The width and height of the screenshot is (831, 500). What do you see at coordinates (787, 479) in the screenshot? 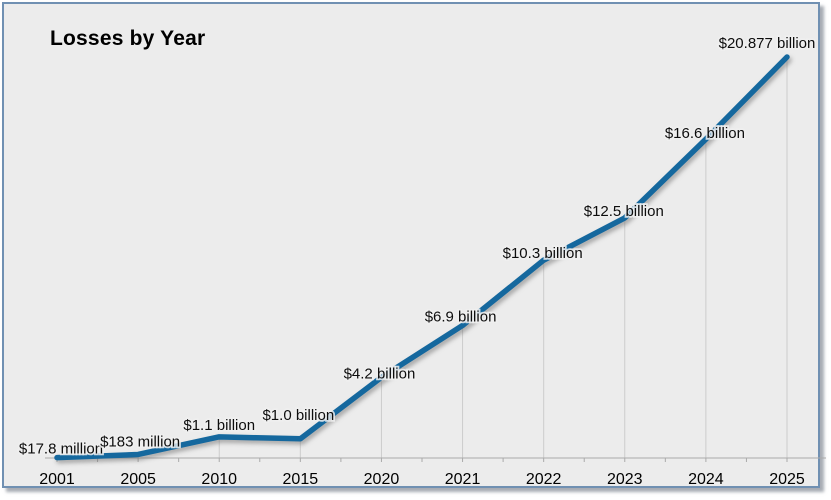
I see `x-tick-label: 2025` at bounding box center [787, 479].